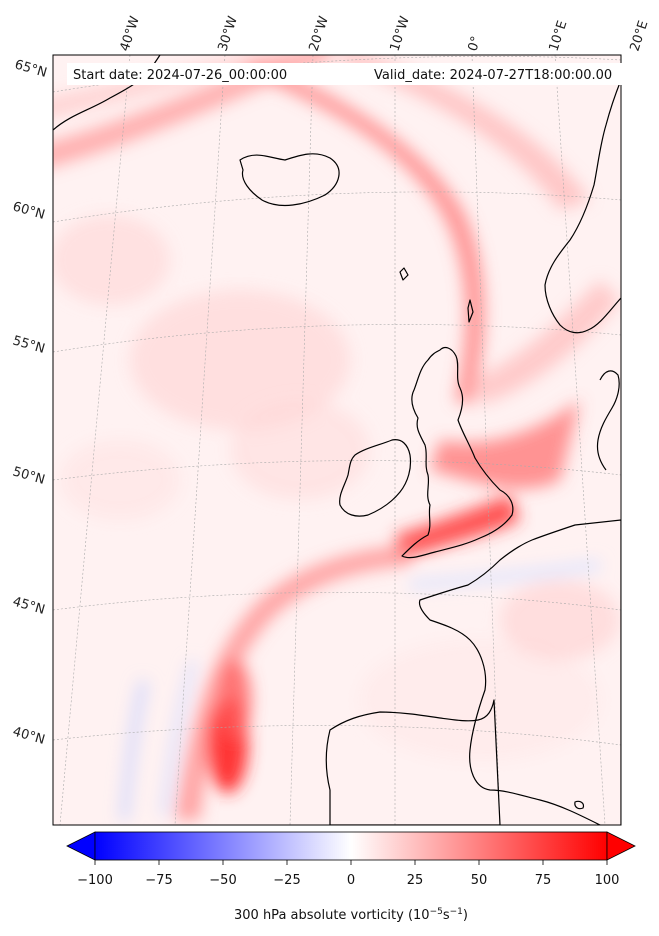 Image resolution: width=659 pixels, height=936 pixels. Describe the element at coordinates (351, 880) in the screenshot. I see `colorbar-tick-label: 0` at that location.